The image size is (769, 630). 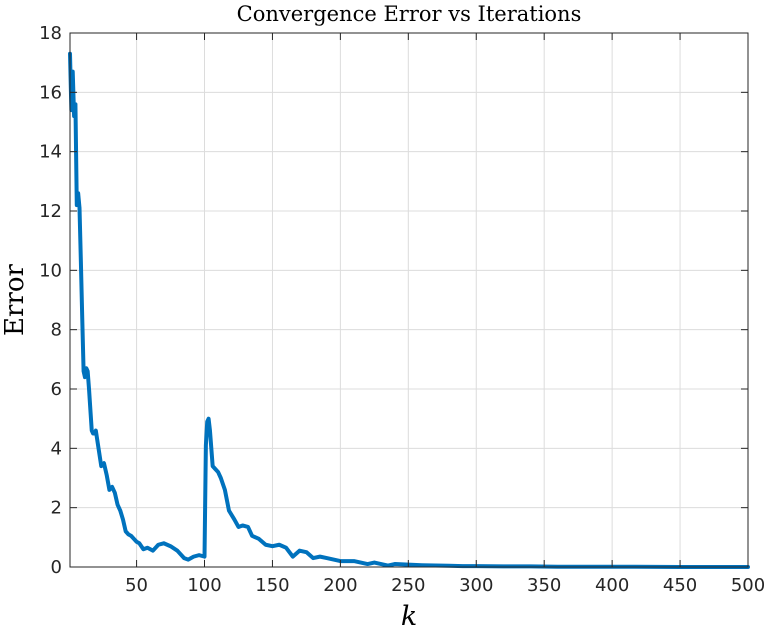 I want to click on y-tick-label: 10, so click(x=50, y=270).